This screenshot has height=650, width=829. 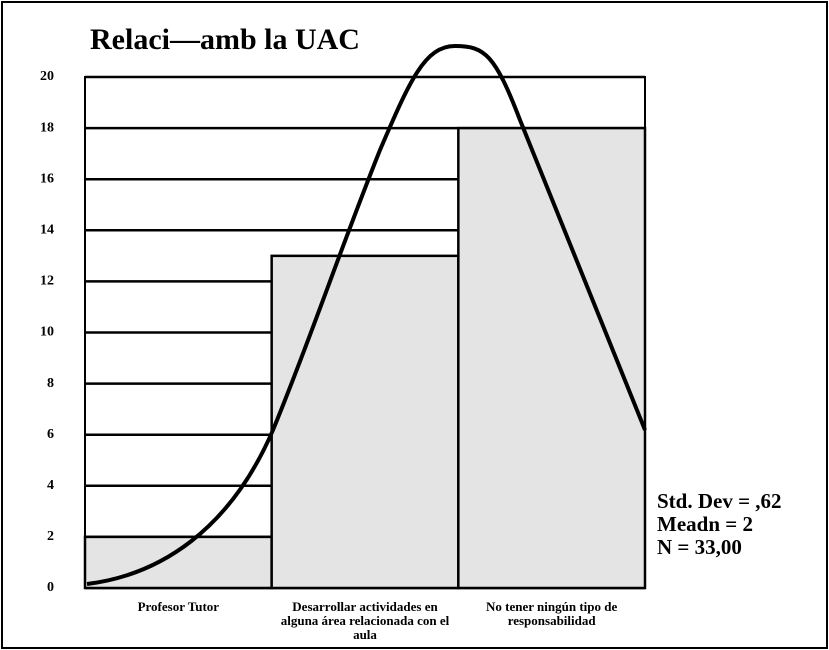 What do you see at coordinates (225, 39) in the screenshot?
I see `chart-title: Relaci—amb la UAC` at bounding box center [225, 39].